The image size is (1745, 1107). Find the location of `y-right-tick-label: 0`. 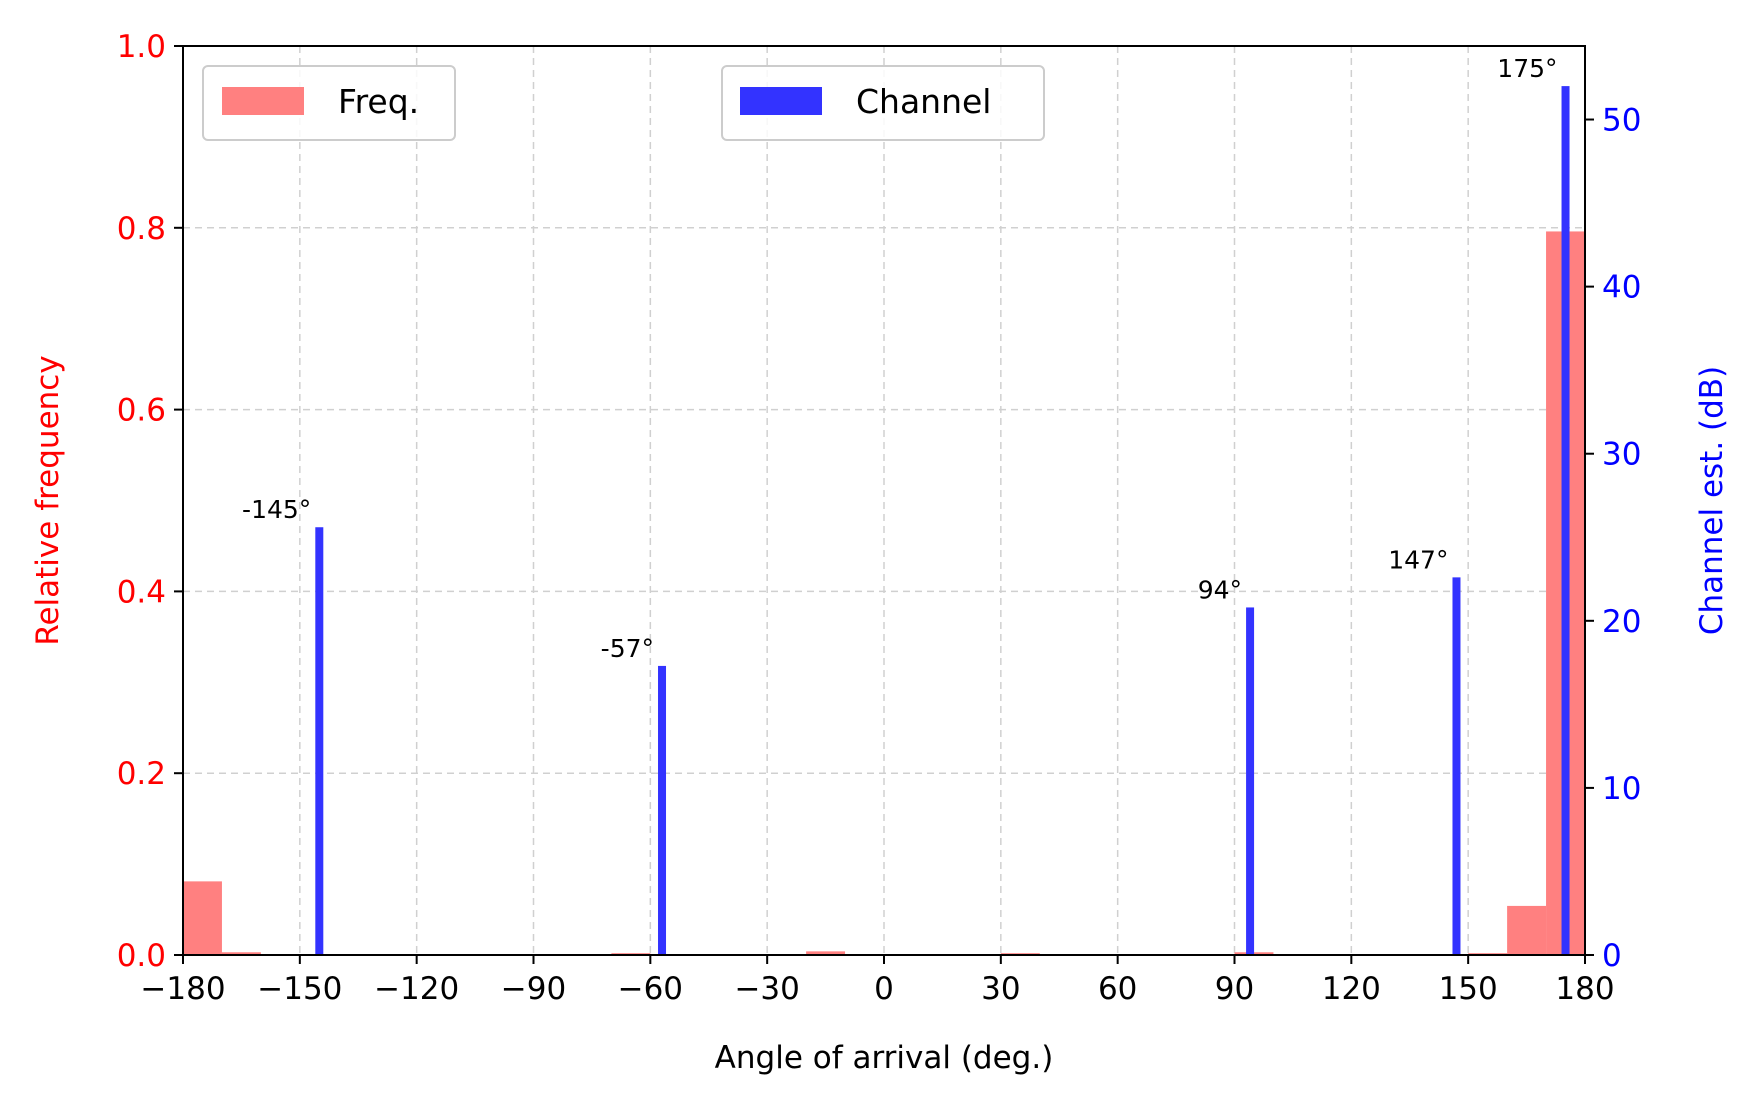

y-right-tick-label: 0 is located at coordinates (1612, 956).